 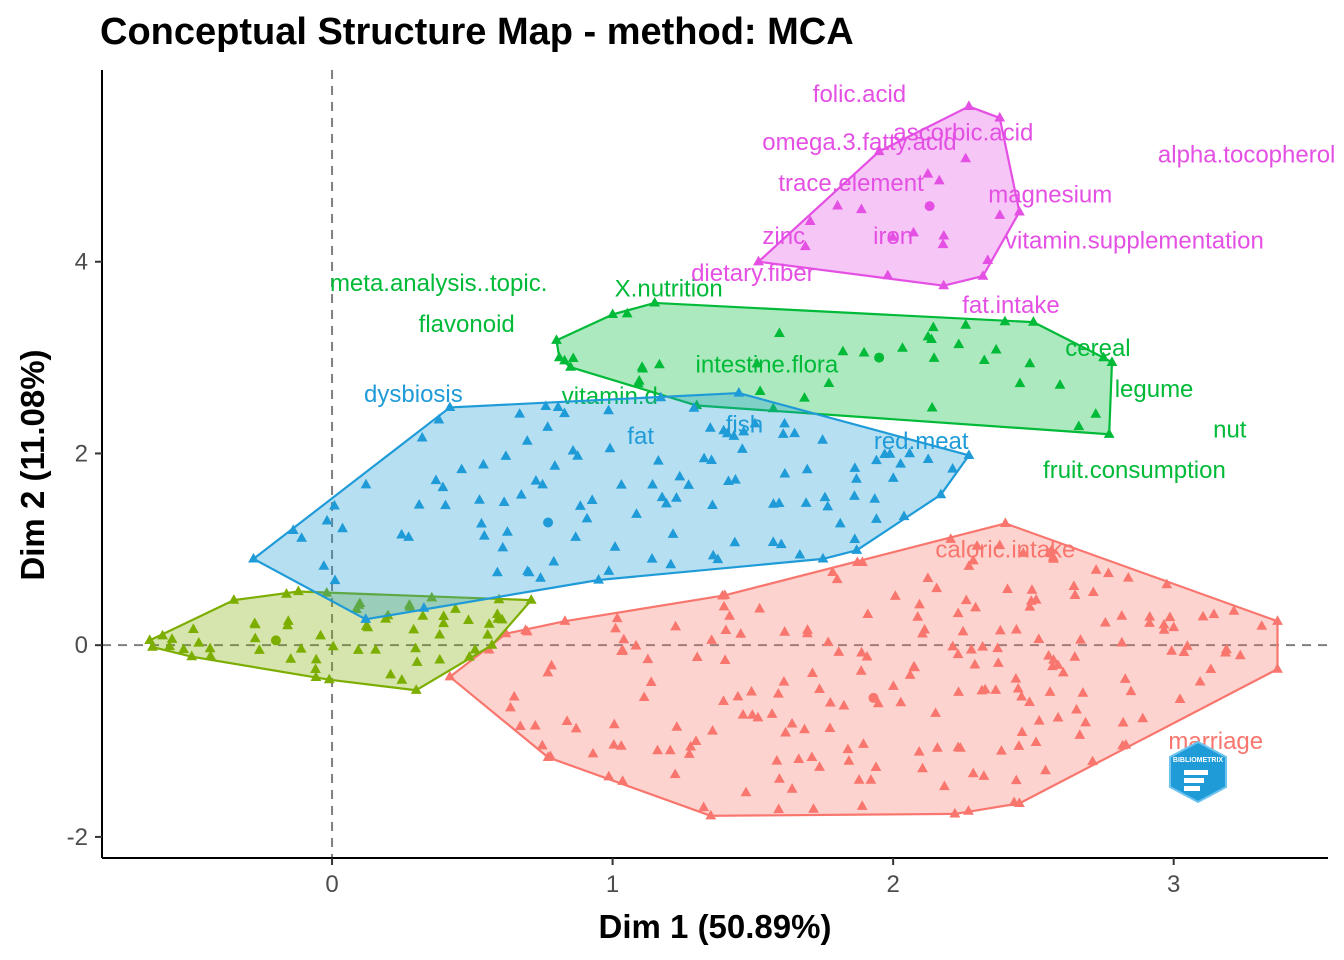 What do you see at coordinates (859, 94) in the screenshot?
I see `term-label: folic.acid` at bounding box center [859, 94].